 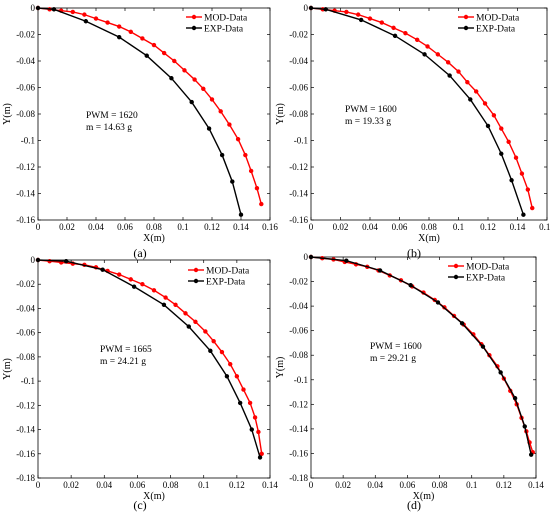 I want to click on y-axis-label: Y(m), so click(x=7, y=114).